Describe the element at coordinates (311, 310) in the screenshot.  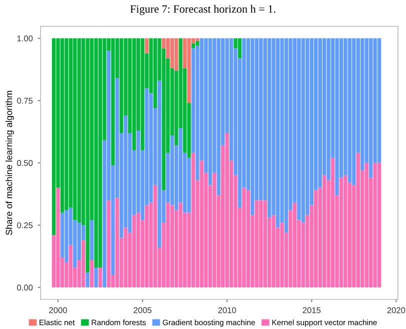
I see `x-tick-label: 2015` at that location.